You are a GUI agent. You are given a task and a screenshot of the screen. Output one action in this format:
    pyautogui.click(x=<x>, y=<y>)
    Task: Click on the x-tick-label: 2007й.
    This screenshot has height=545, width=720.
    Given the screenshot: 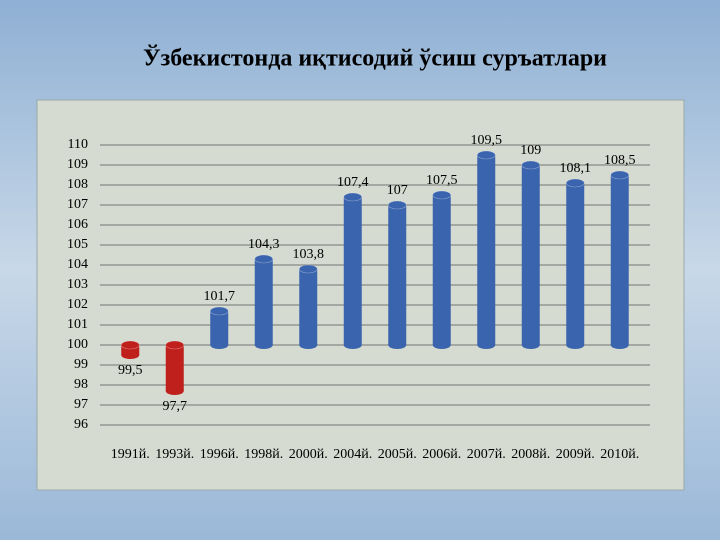 What is the action you would take?
    pyautogui.click(x=486, y=454)
    